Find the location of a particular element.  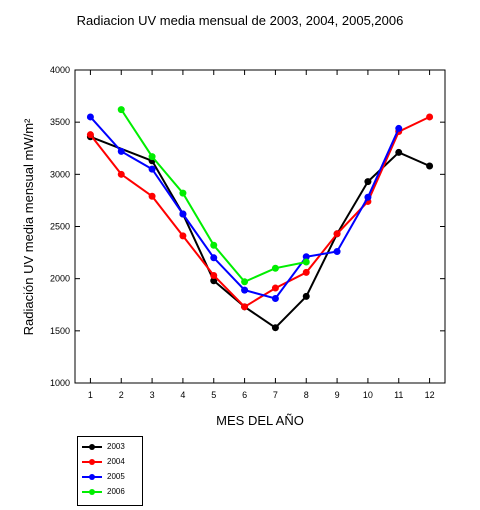

y-tick-label: 1500 is located at coordinates (60, 331).